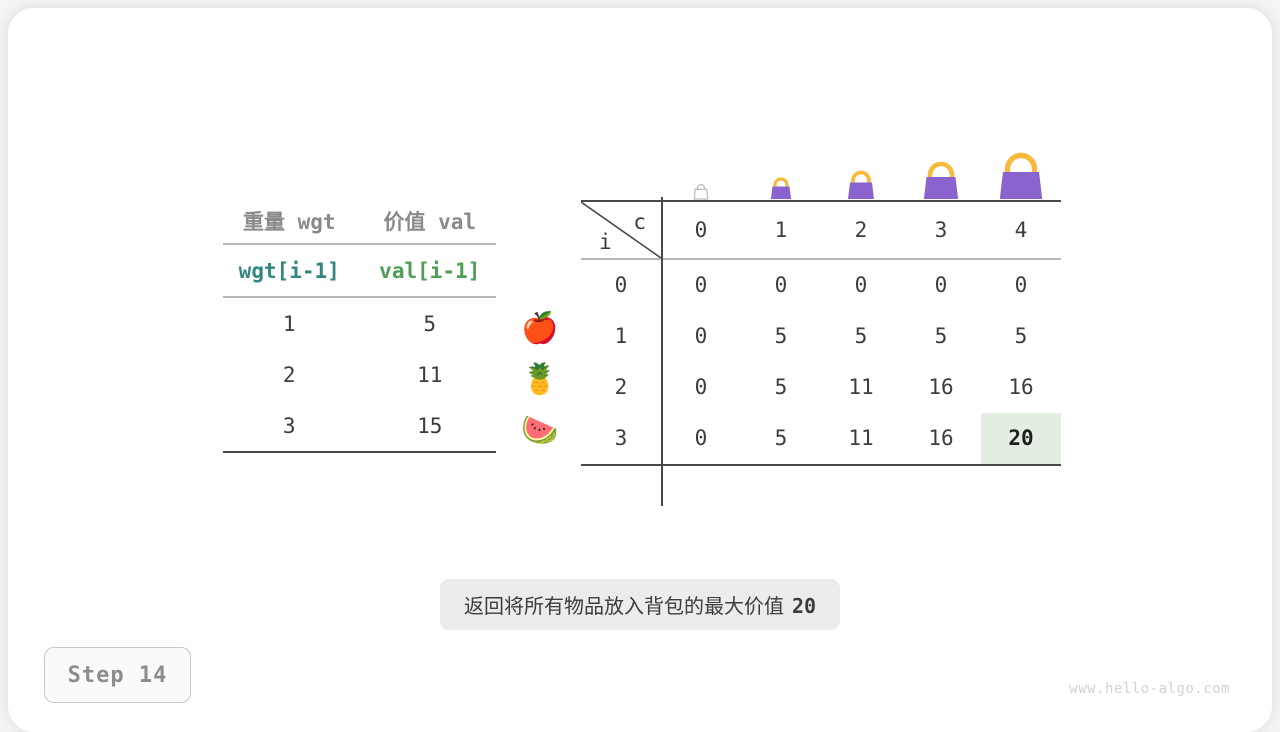  What do you see at coordinates (821, 438) in the screenshot?
I see `table-row: 3 0 5 11 16 20` at bounding box center [821, 438].